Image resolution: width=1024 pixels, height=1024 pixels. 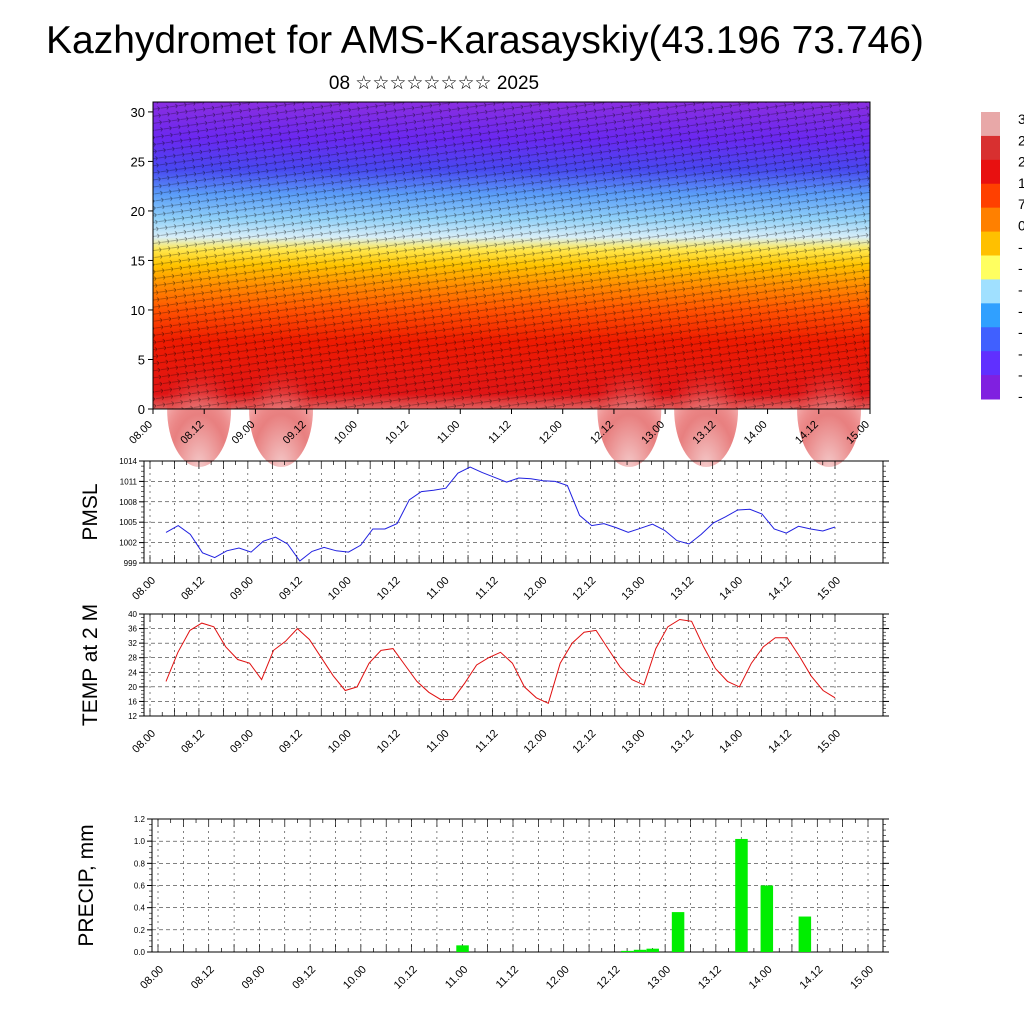 What do you see at coordinates (1021, 140) in the screenshot?
I see `colorbar-label: 2` at bounding box center [1021, 140].